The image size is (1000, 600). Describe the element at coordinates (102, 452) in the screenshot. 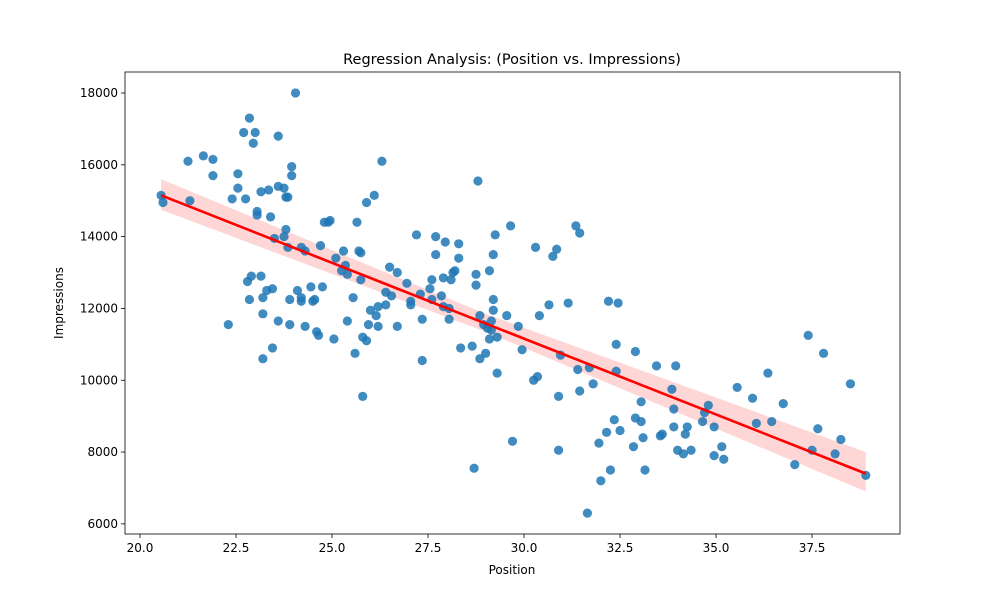

I see `y-tick-label: 8000` at that location.